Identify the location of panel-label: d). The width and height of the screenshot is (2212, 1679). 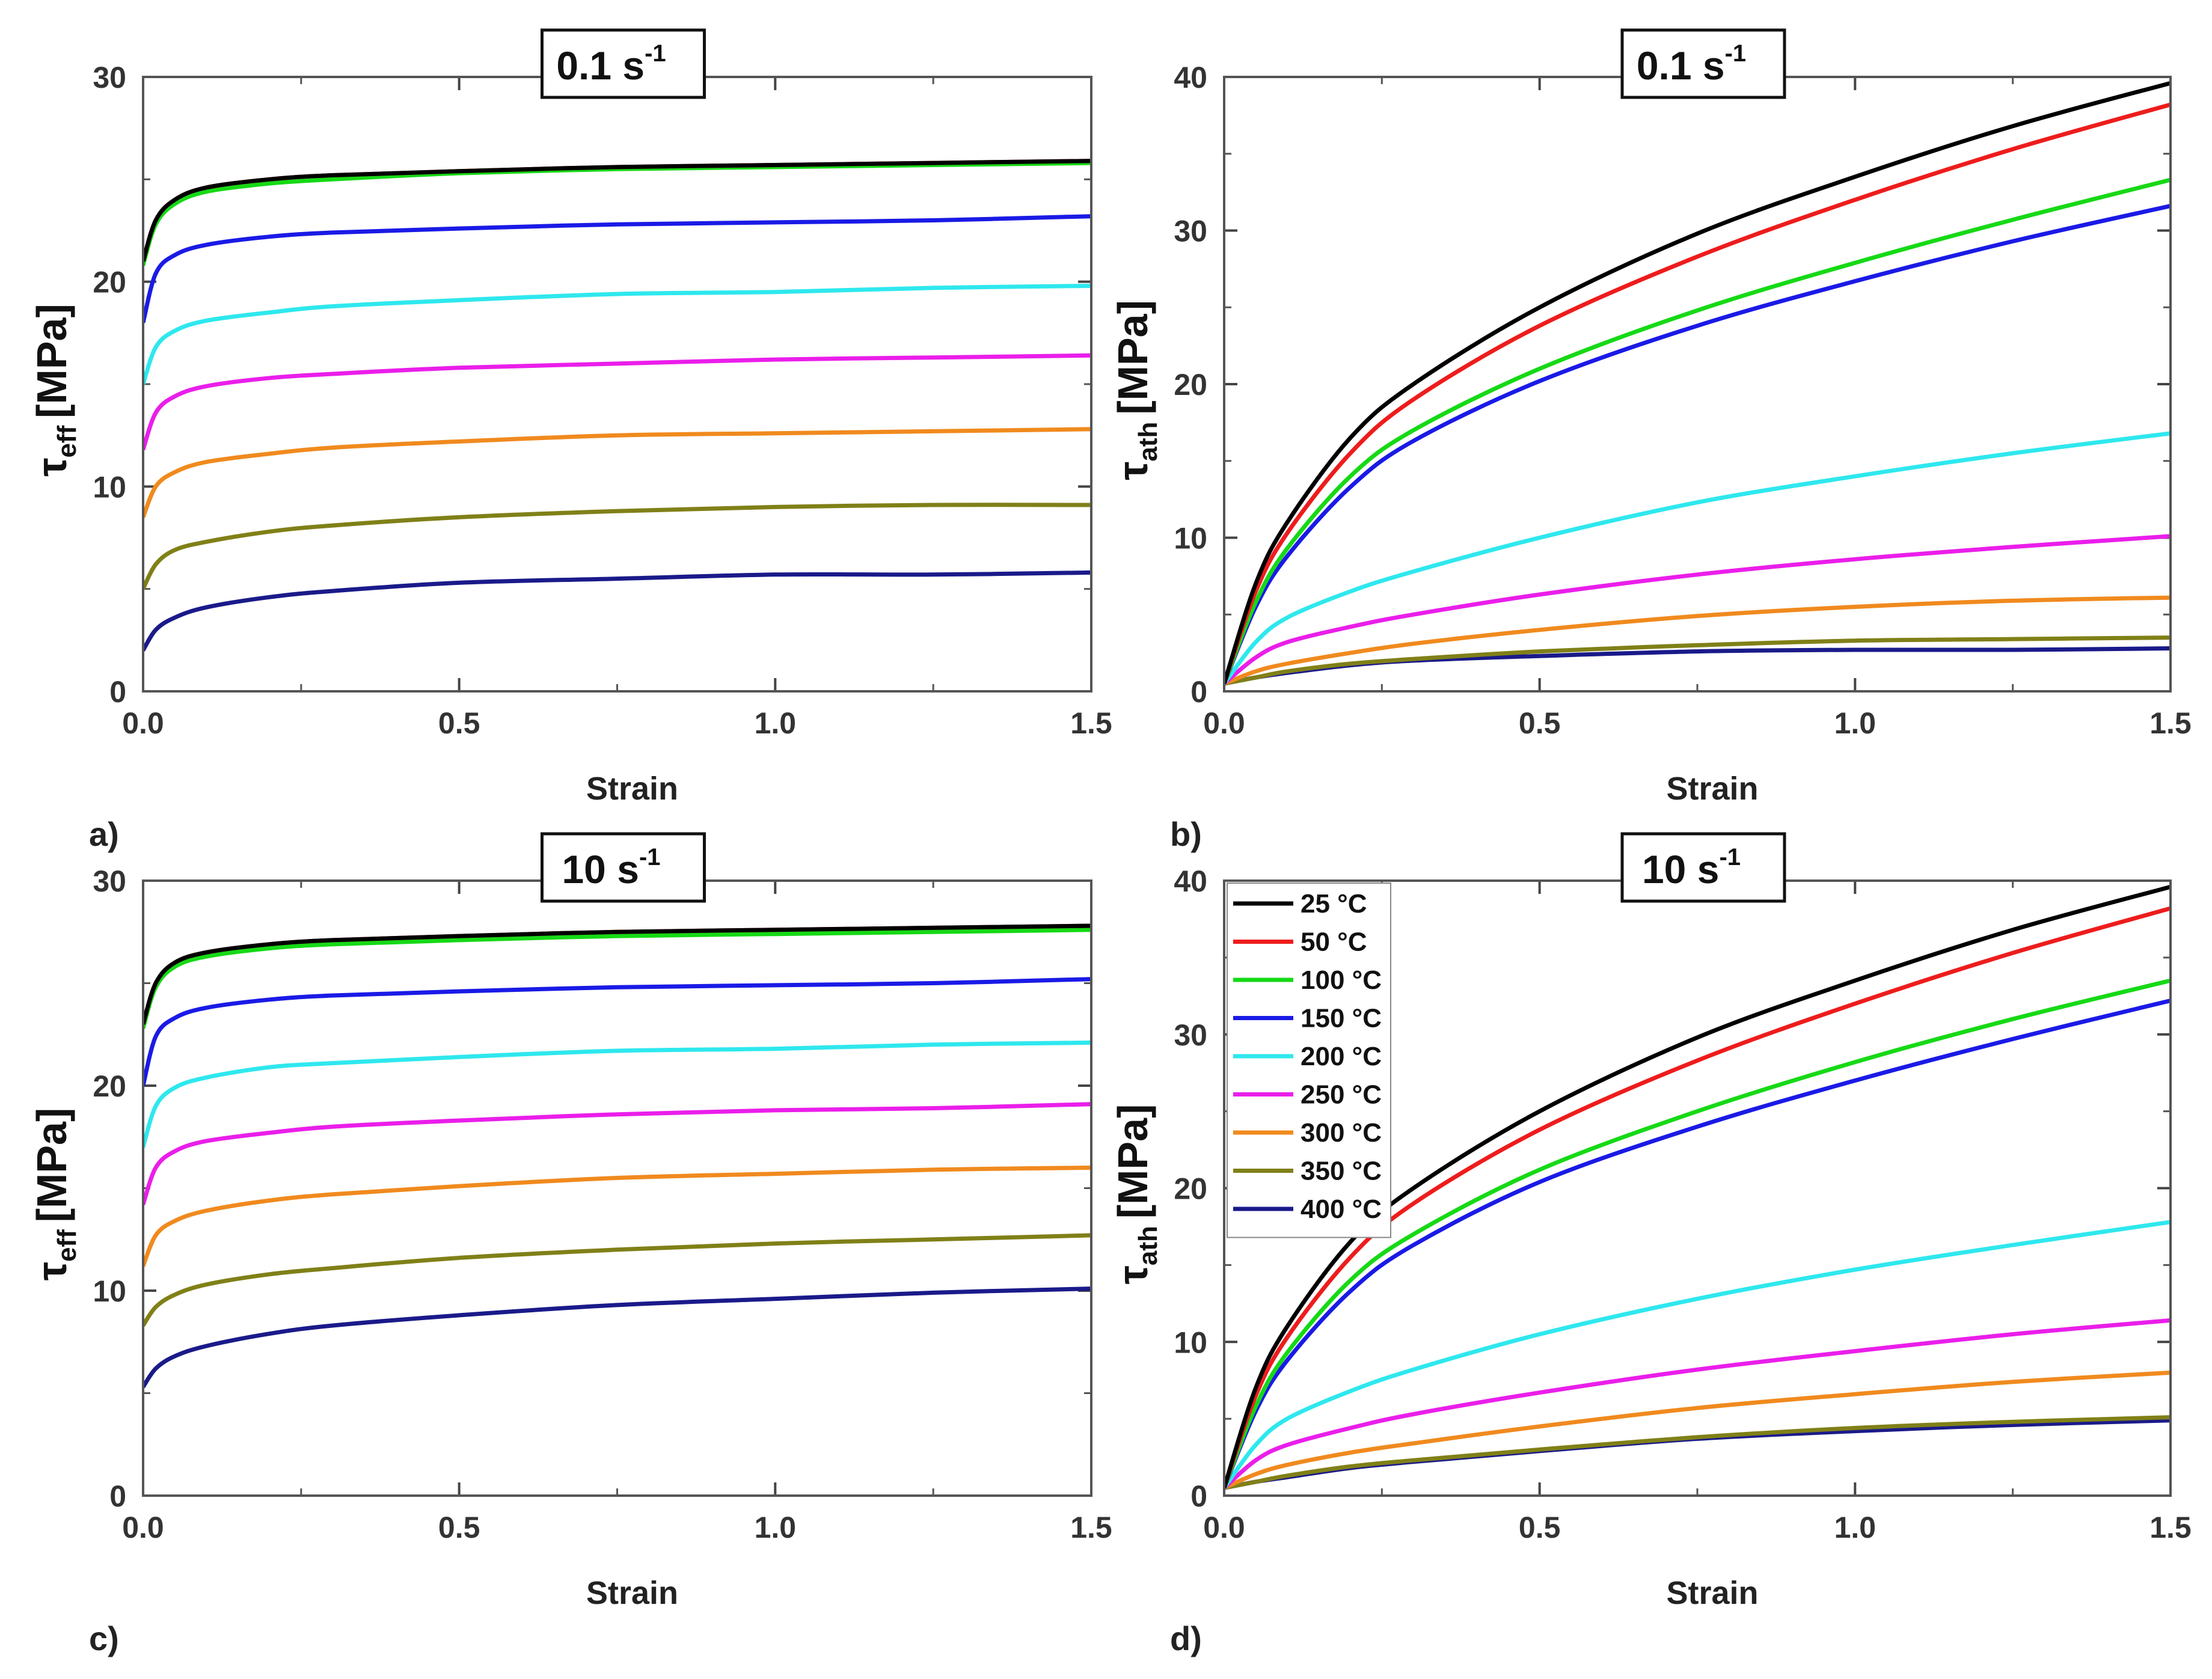
(1186, 1638).